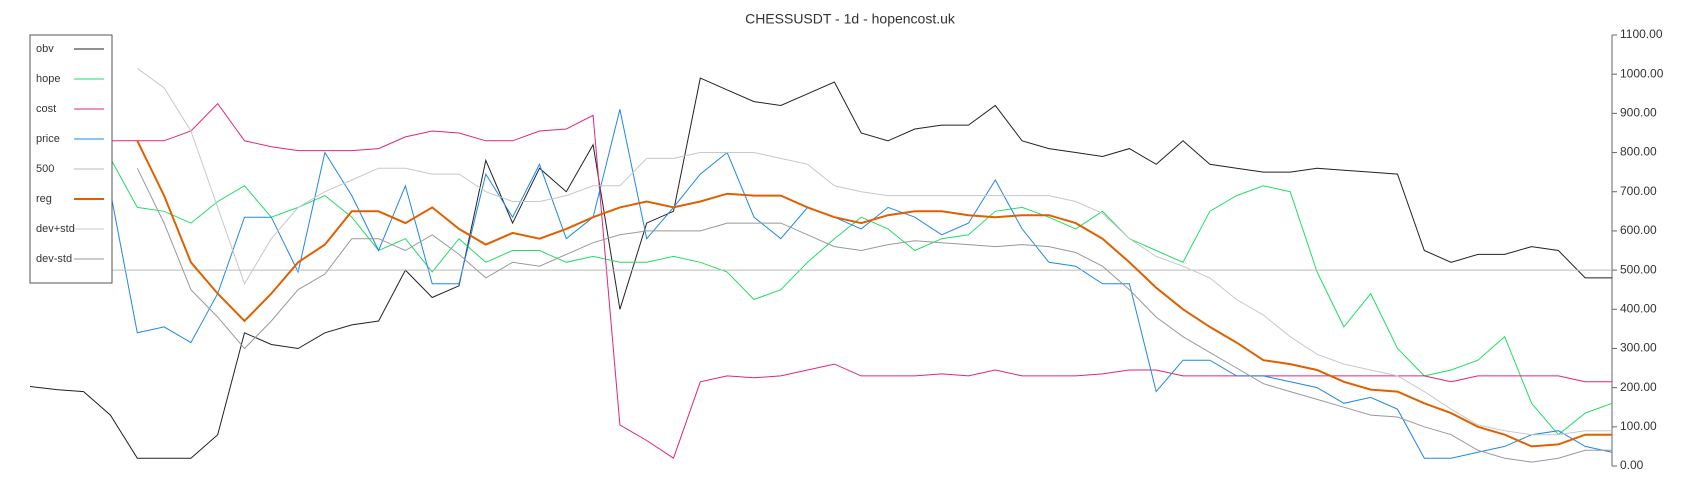 The width and height of the screenshot is (1700, 500). I want to click on y-tick-label: 800.00, so click(1638, 152).